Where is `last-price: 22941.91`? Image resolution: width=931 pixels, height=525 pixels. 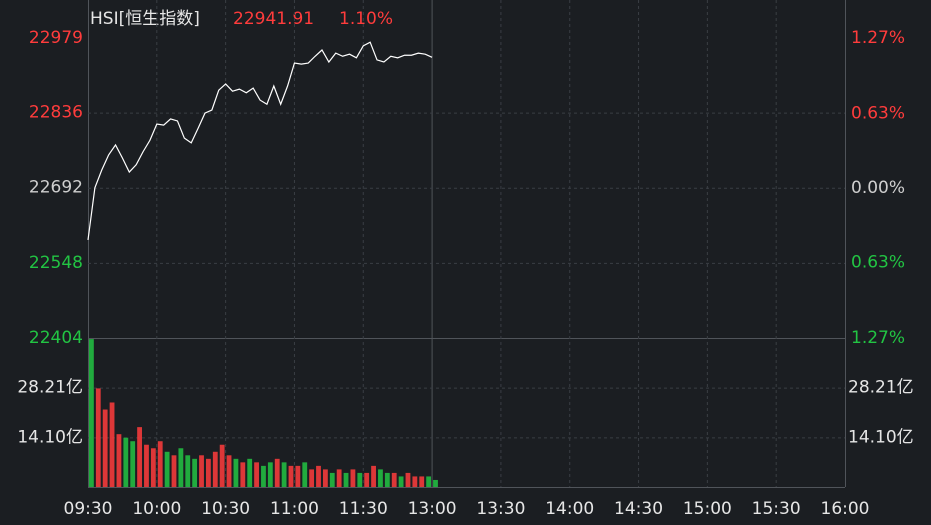 last-price: 22941.91 is located at coordinates (273, 19).